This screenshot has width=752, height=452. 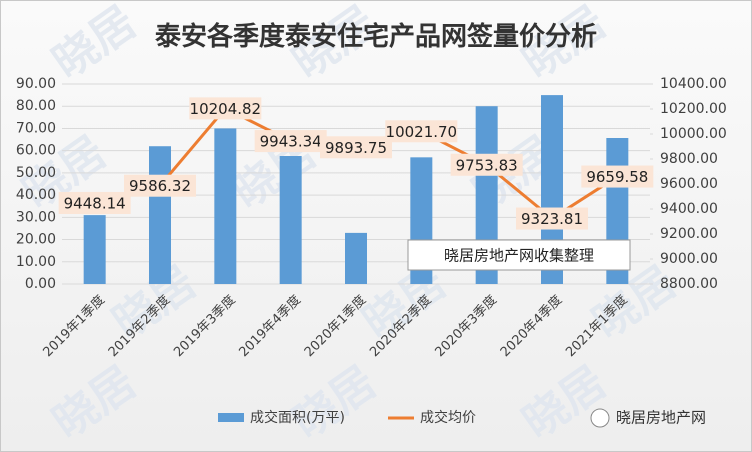 What do you see at coordinates (40, 284) in the screenshot?
I see `y-tick-label: 0.00` at bounding box center [40, 284].